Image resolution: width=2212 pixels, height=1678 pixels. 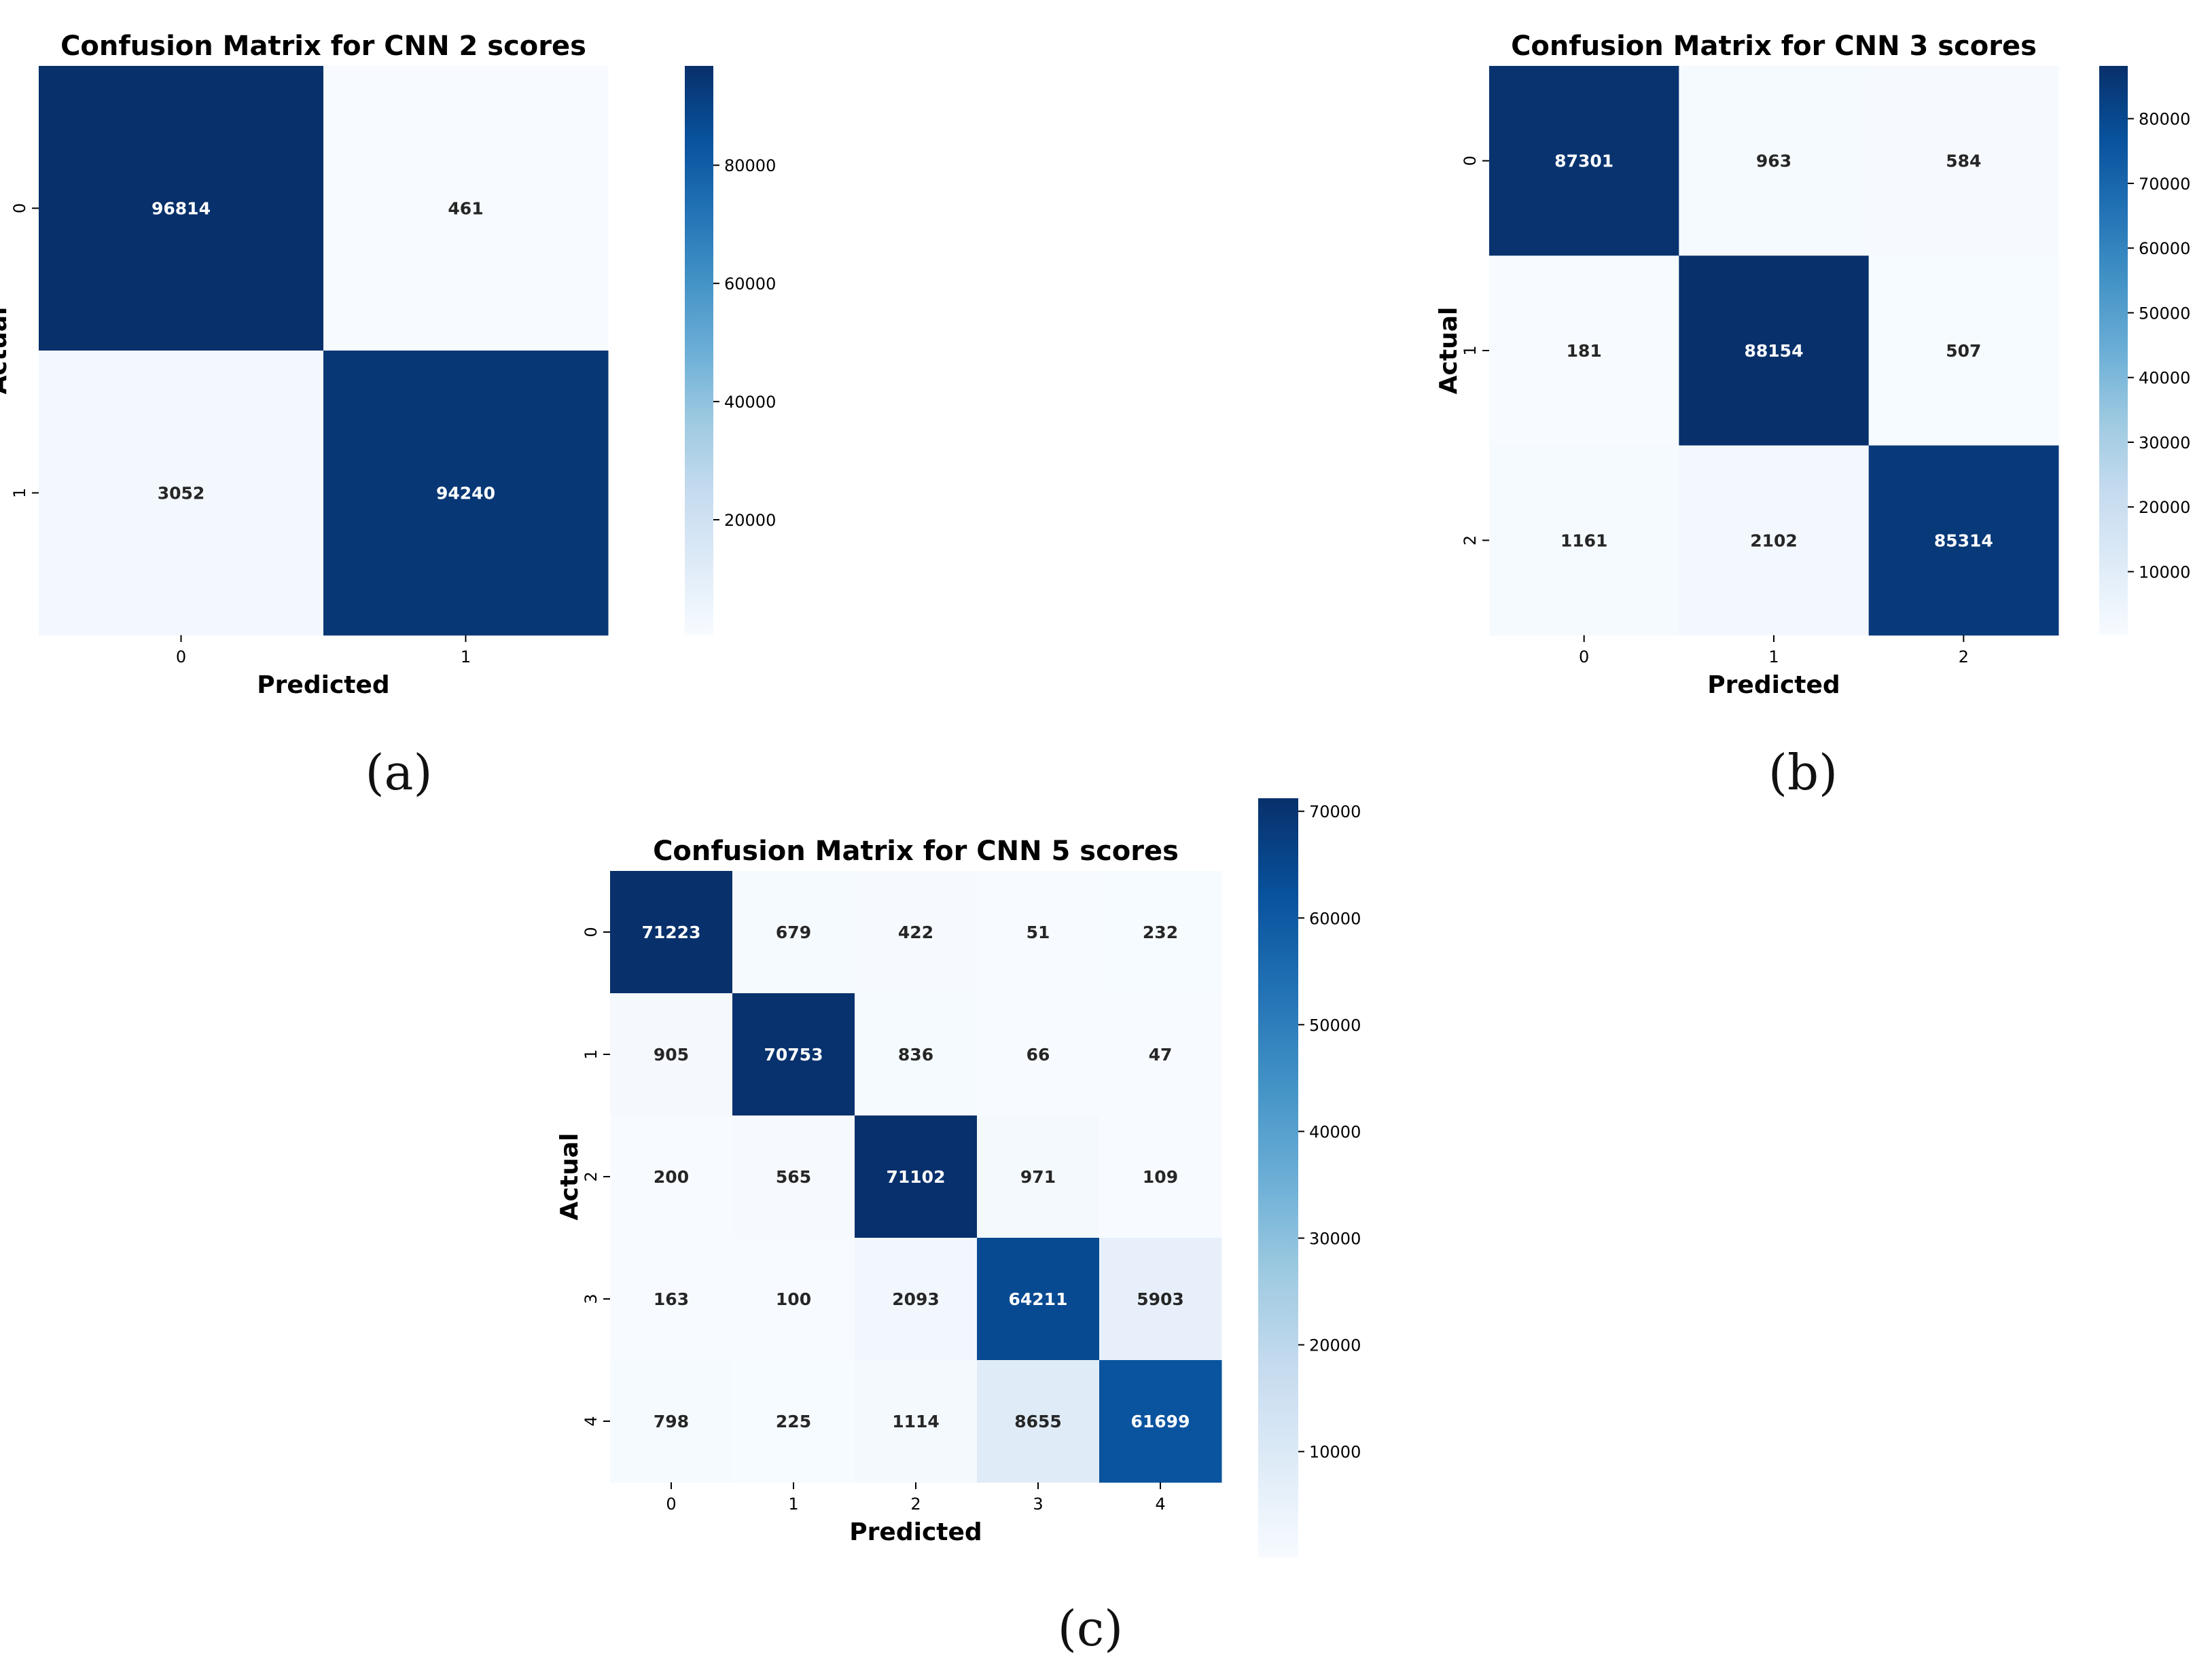 I want to click on cell-label-r3-c3: 64211, so click(x=1038, y=1299).